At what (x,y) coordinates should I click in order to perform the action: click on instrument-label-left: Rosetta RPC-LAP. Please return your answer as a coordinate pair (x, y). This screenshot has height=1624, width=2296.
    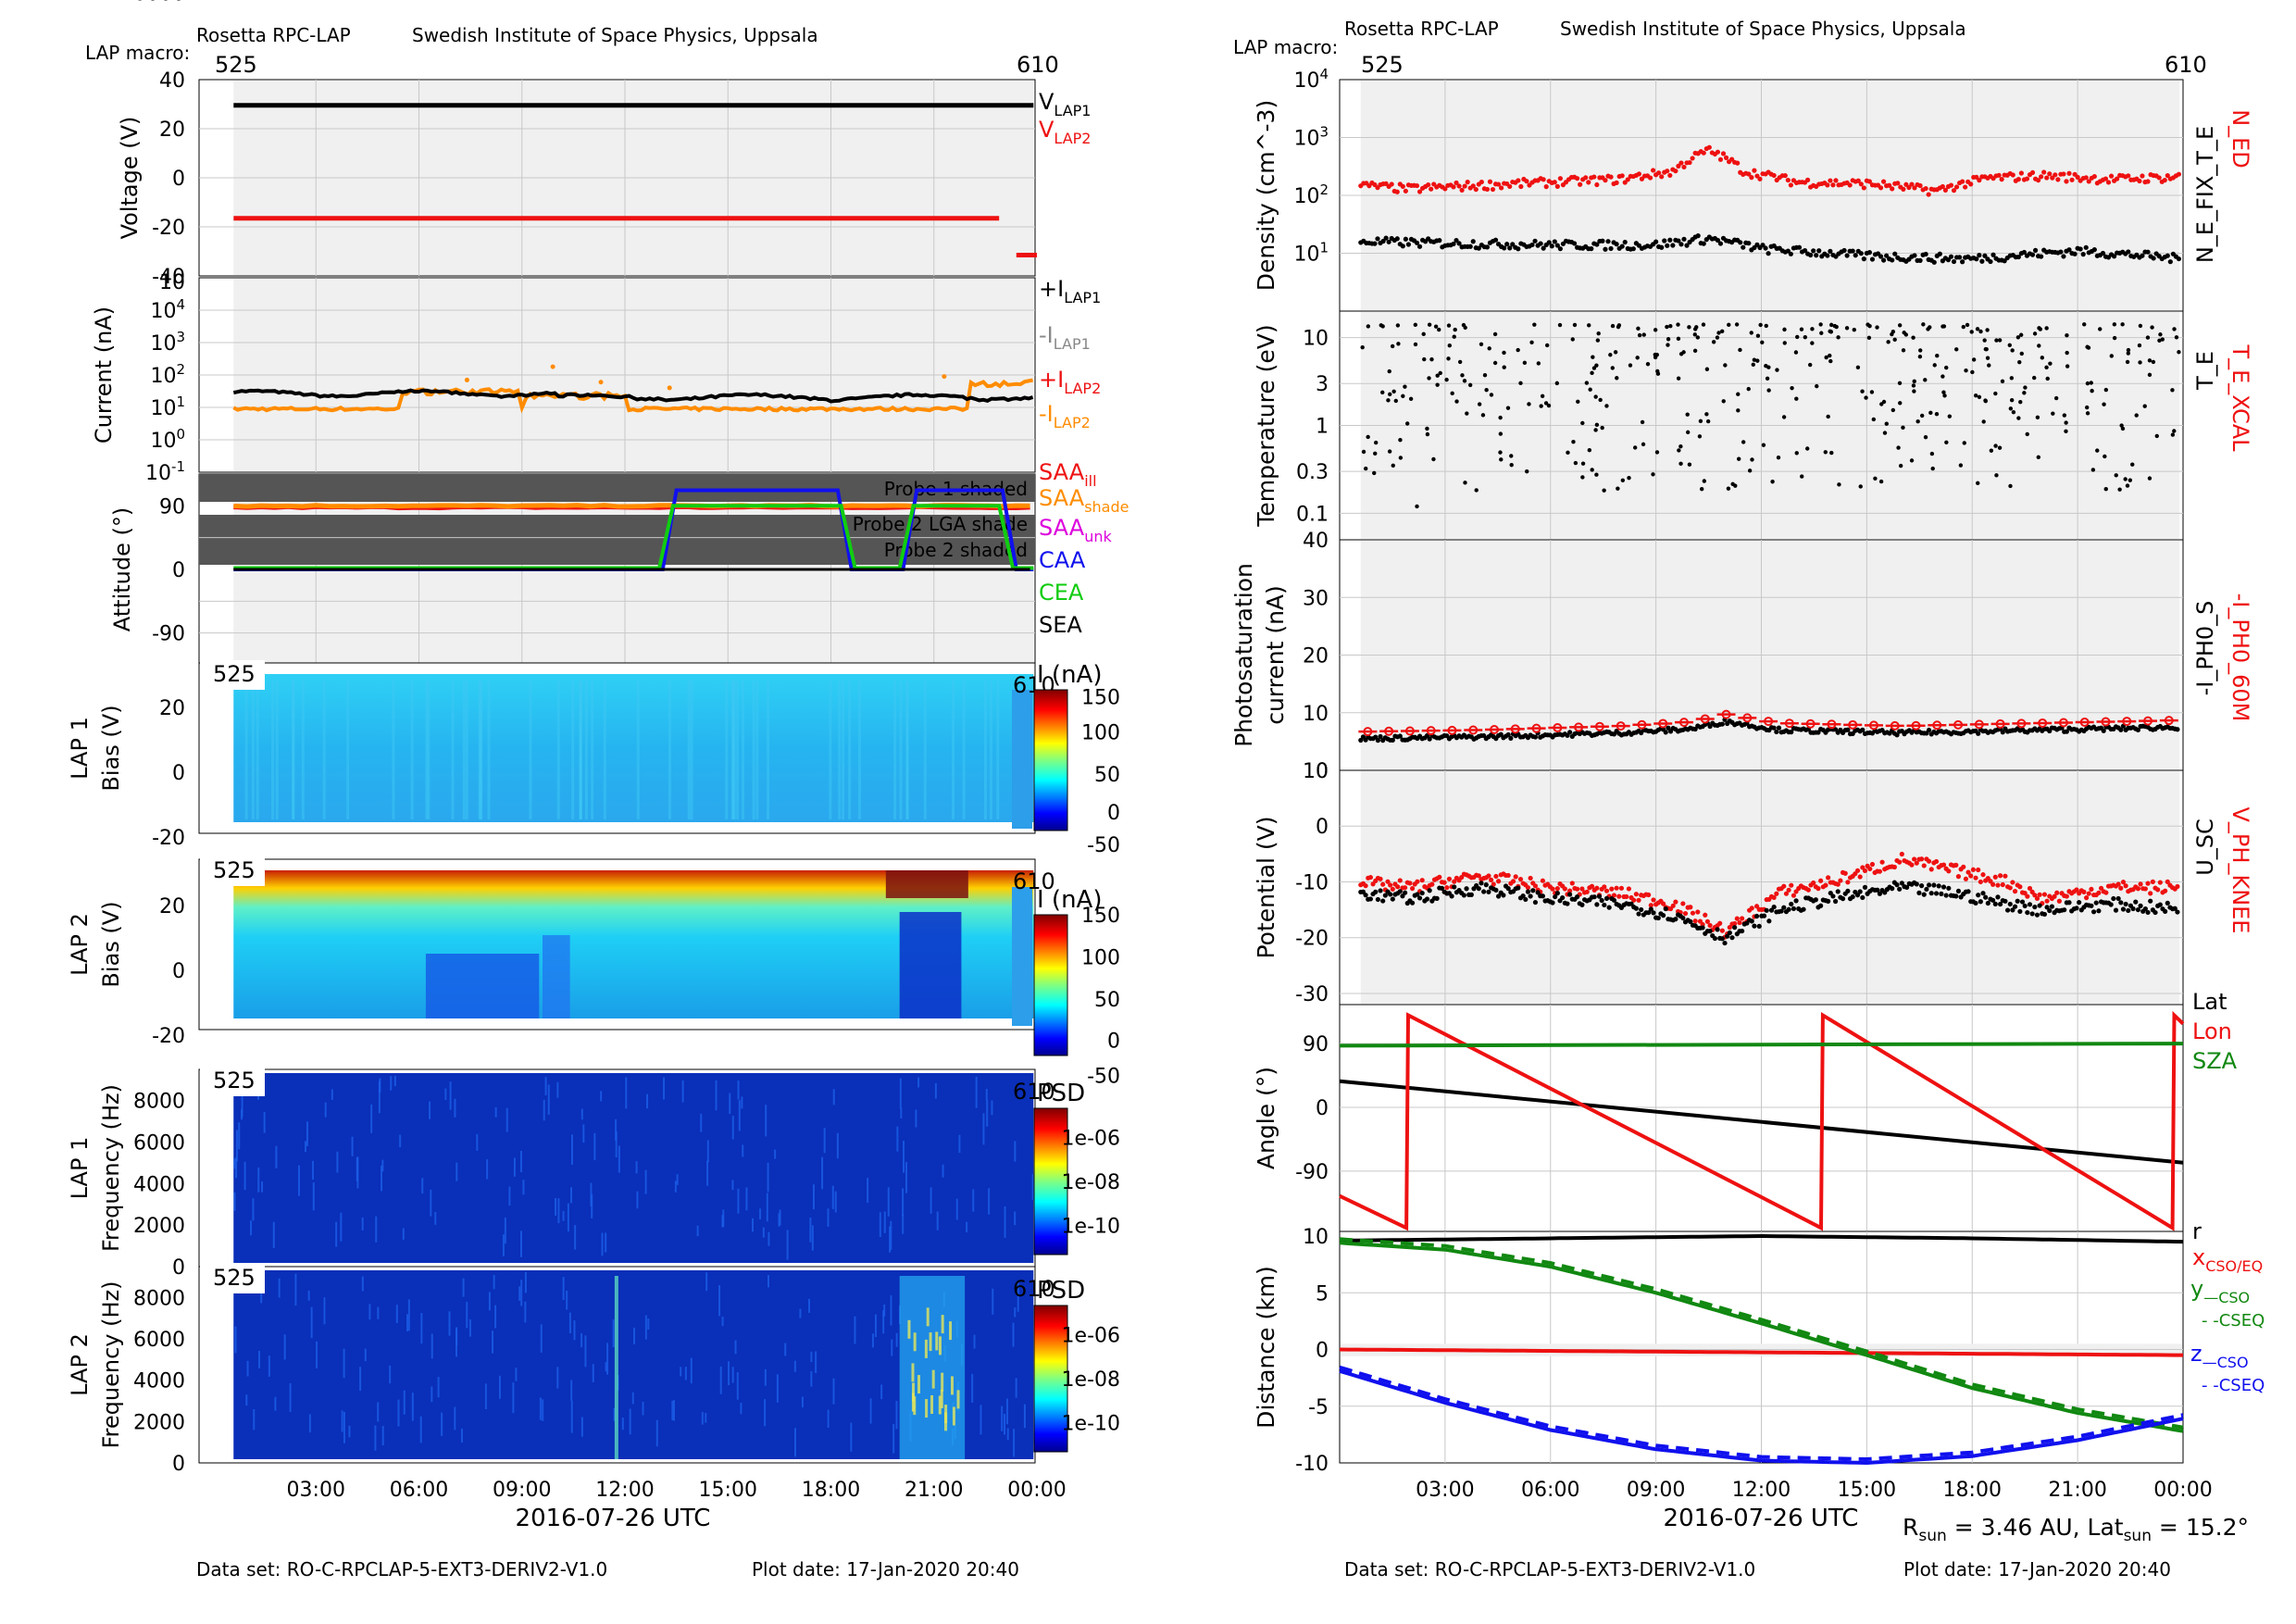
    Looking at the image, I should click on (273, 35).